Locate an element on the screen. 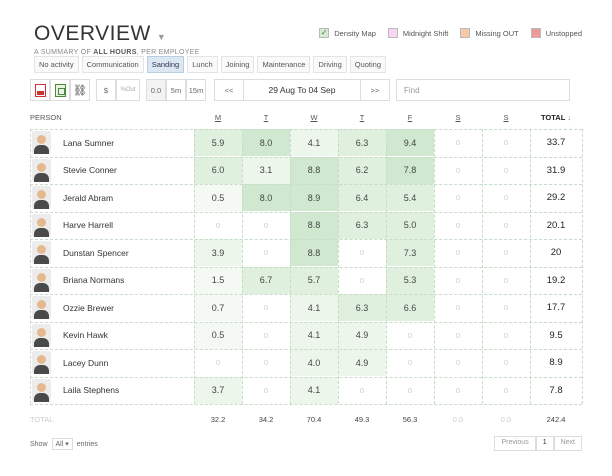 The width and height of the screenshot is (612, 476). person-cell: Ozzie Brewer is located at coordinates (112, 307).